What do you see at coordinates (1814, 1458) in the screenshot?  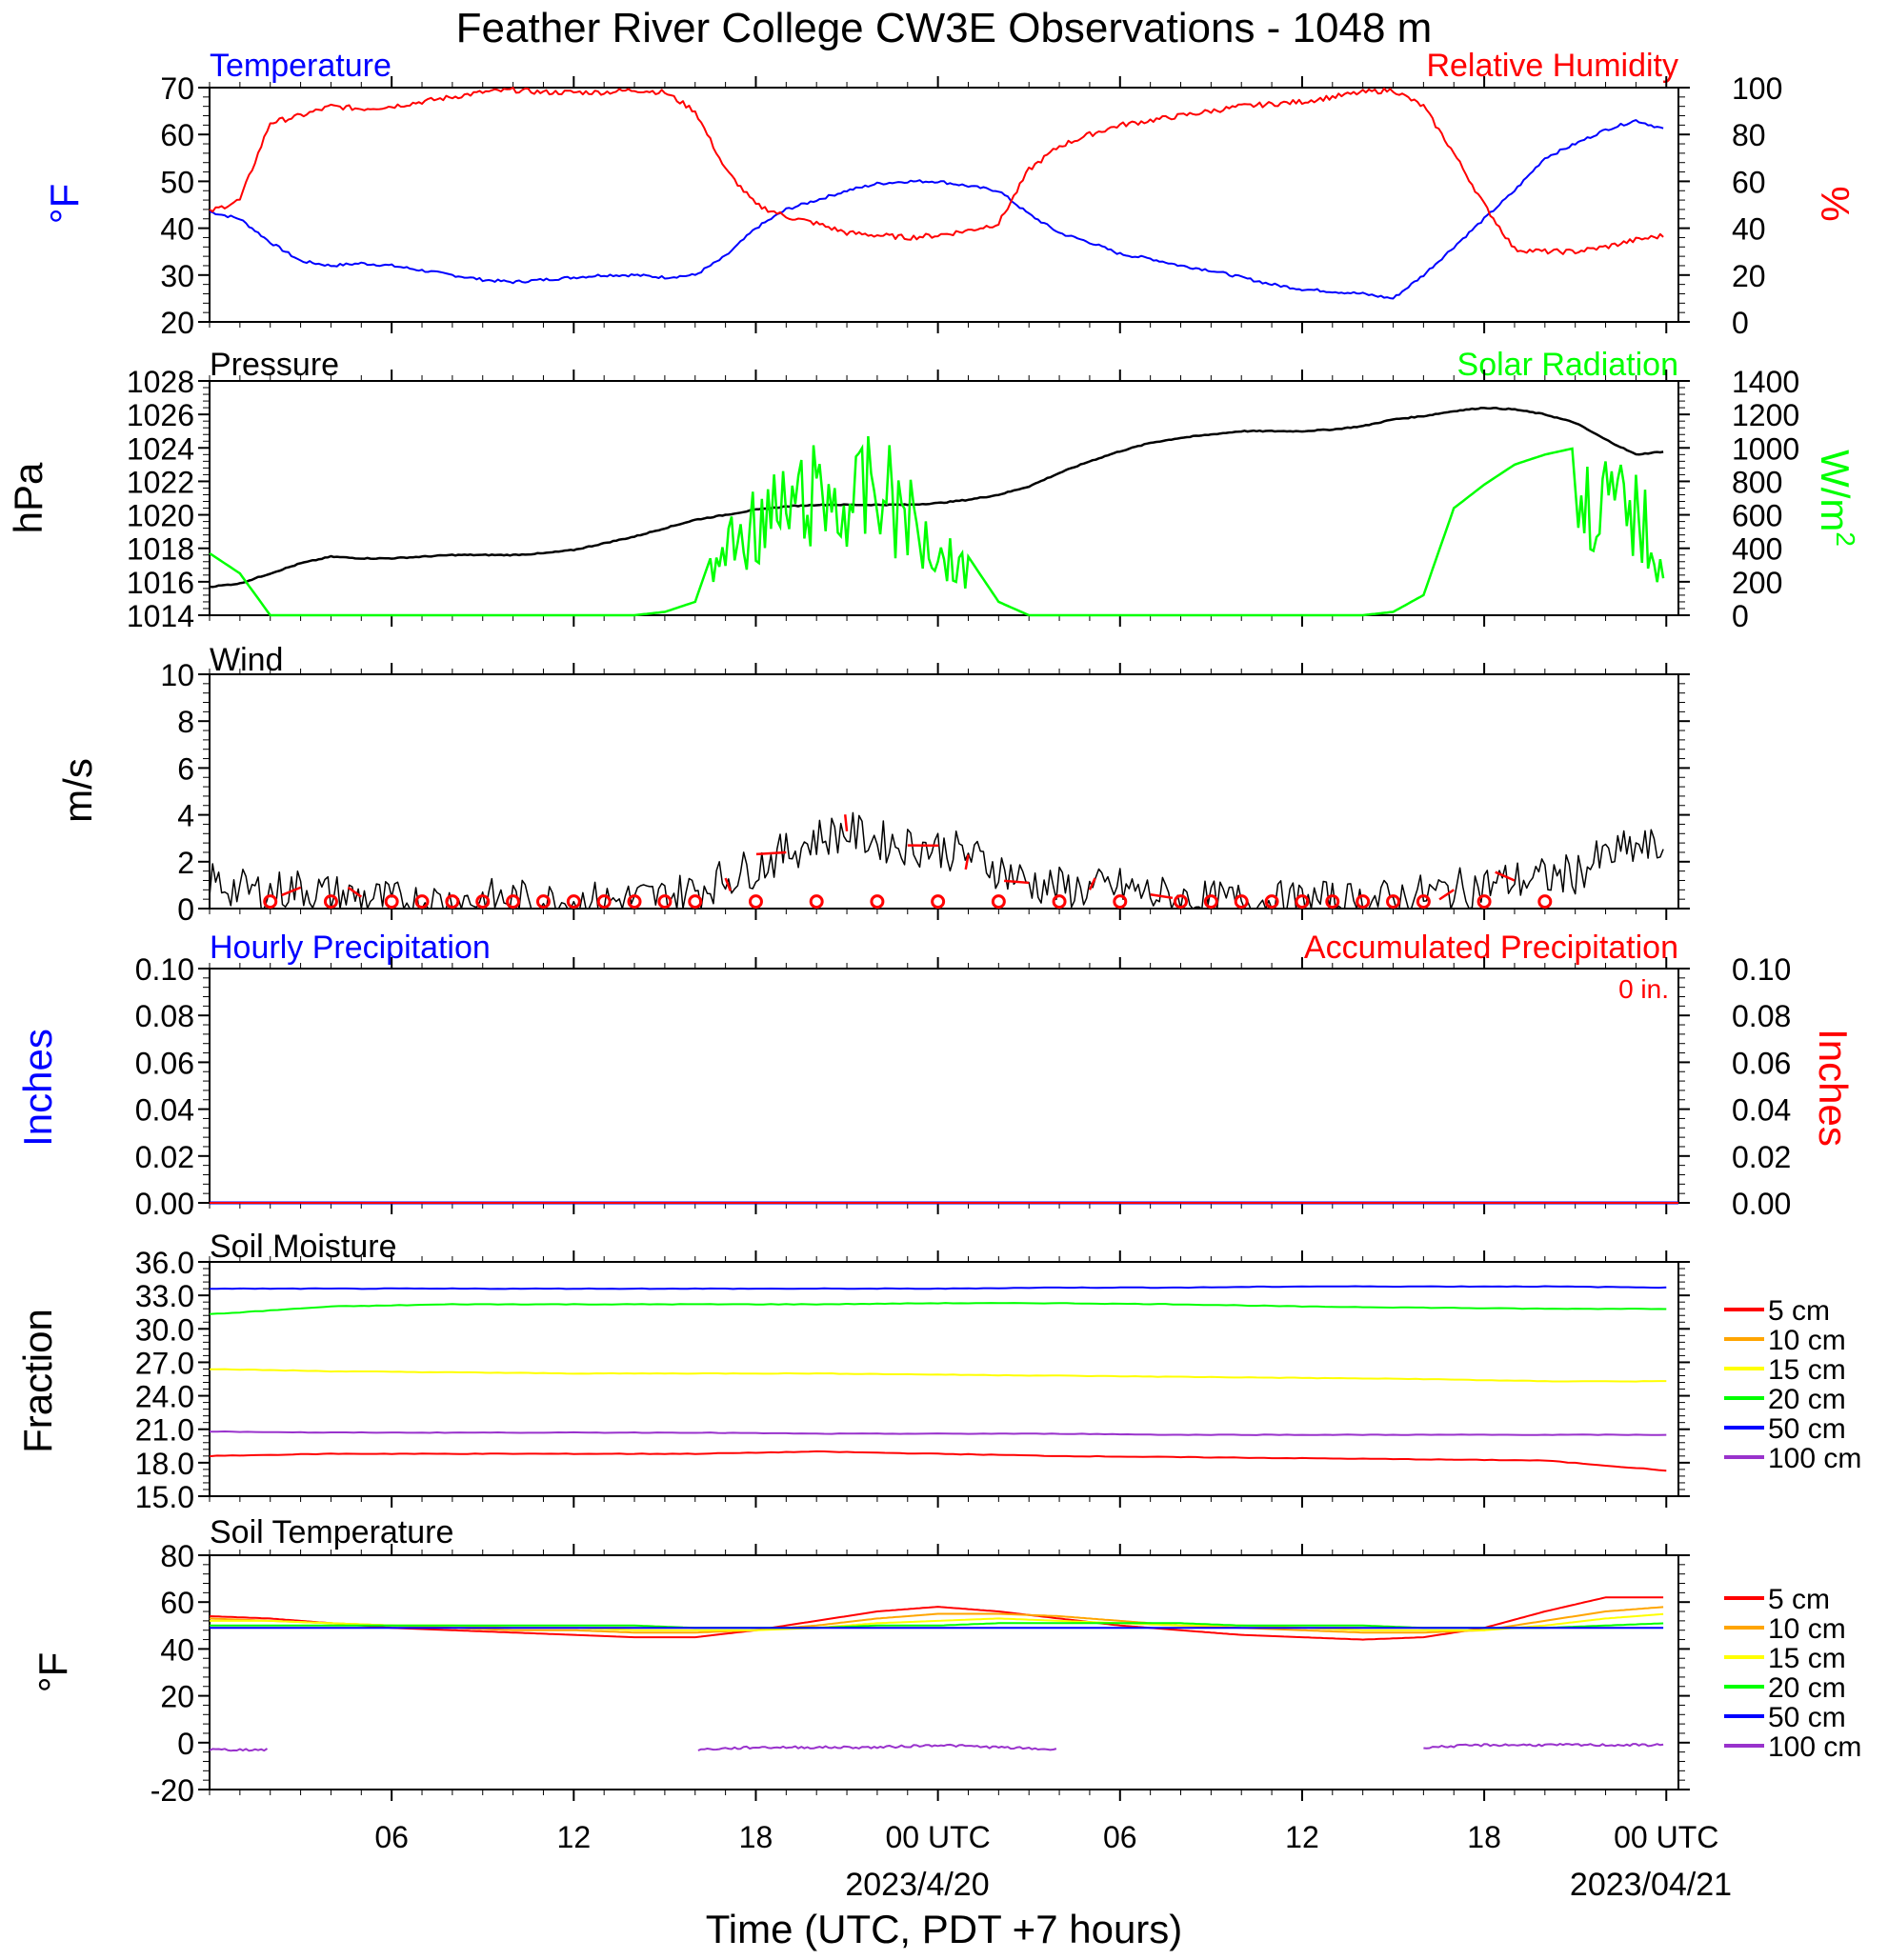 I see `legend-label: 100 cm` at bounding box center [1814, 1458].